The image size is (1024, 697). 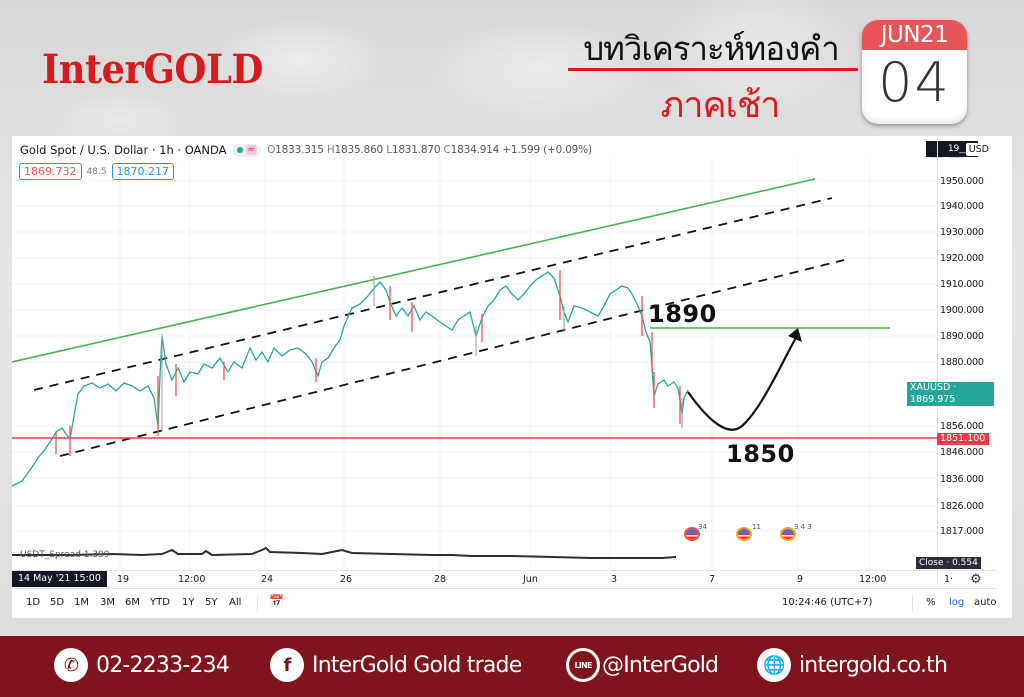 What do you see at coordinates (720, 105) in the screenshot?
I see `page-subtitle: ภาคเช้า` at bounding box center [720, 105].